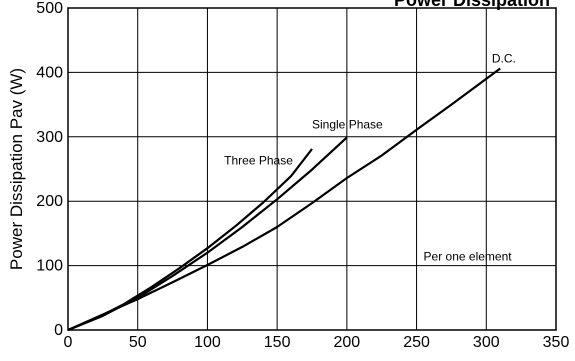 This screenshot has width=575, height=361. Describe the element at coordinates (504, 59) in the screenshot. I see `annotation-dc: D.C.` at that location.